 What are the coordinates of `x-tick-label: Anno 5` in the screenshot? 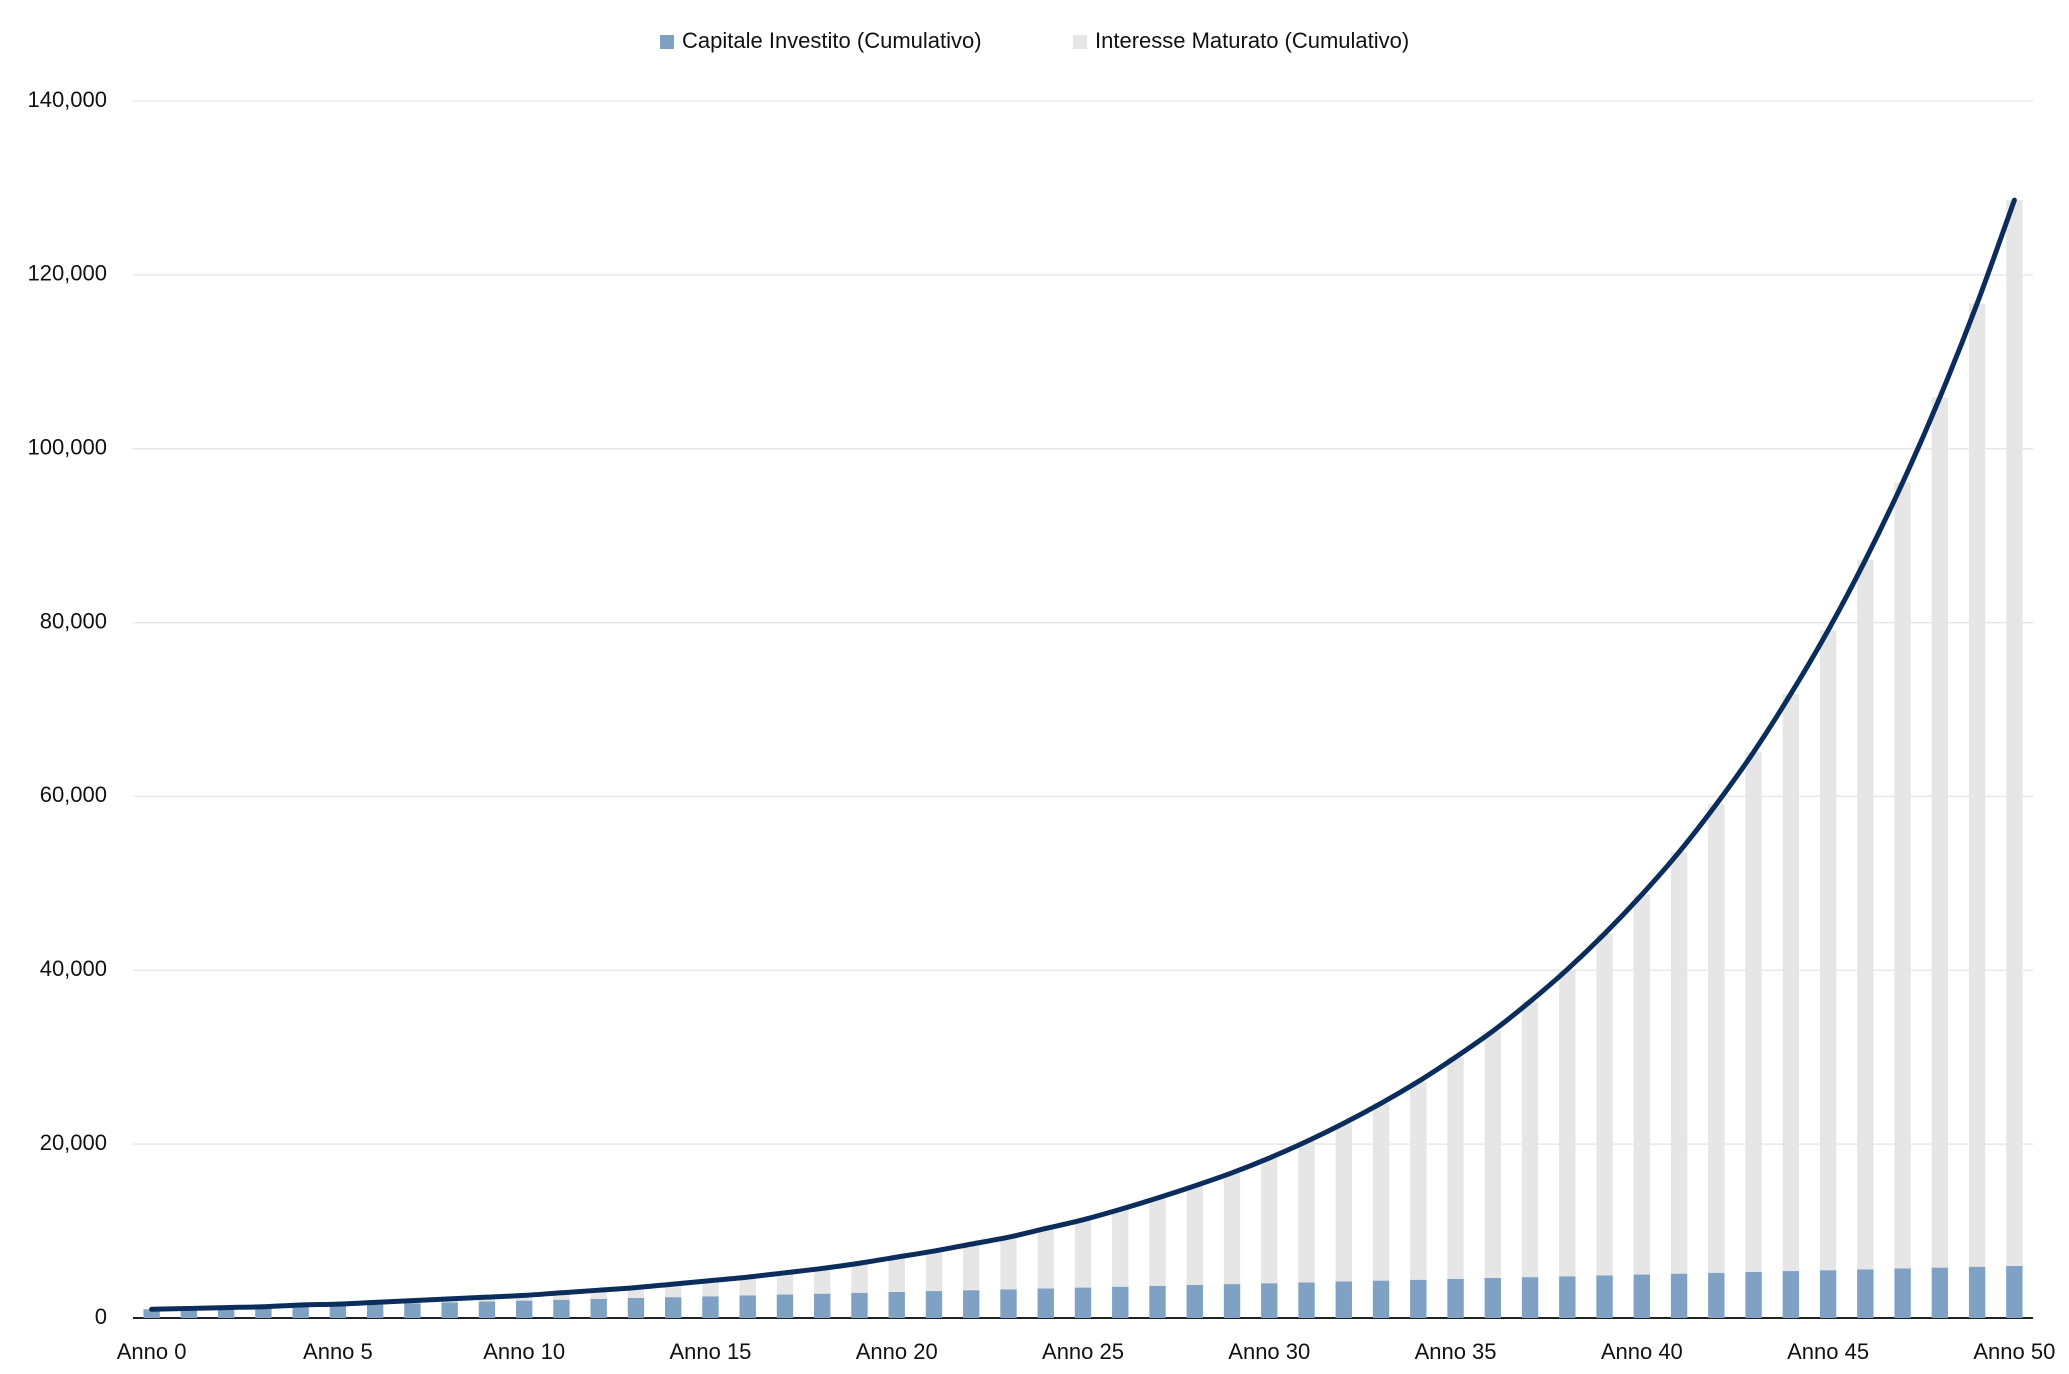 It's located at (338, 1351).